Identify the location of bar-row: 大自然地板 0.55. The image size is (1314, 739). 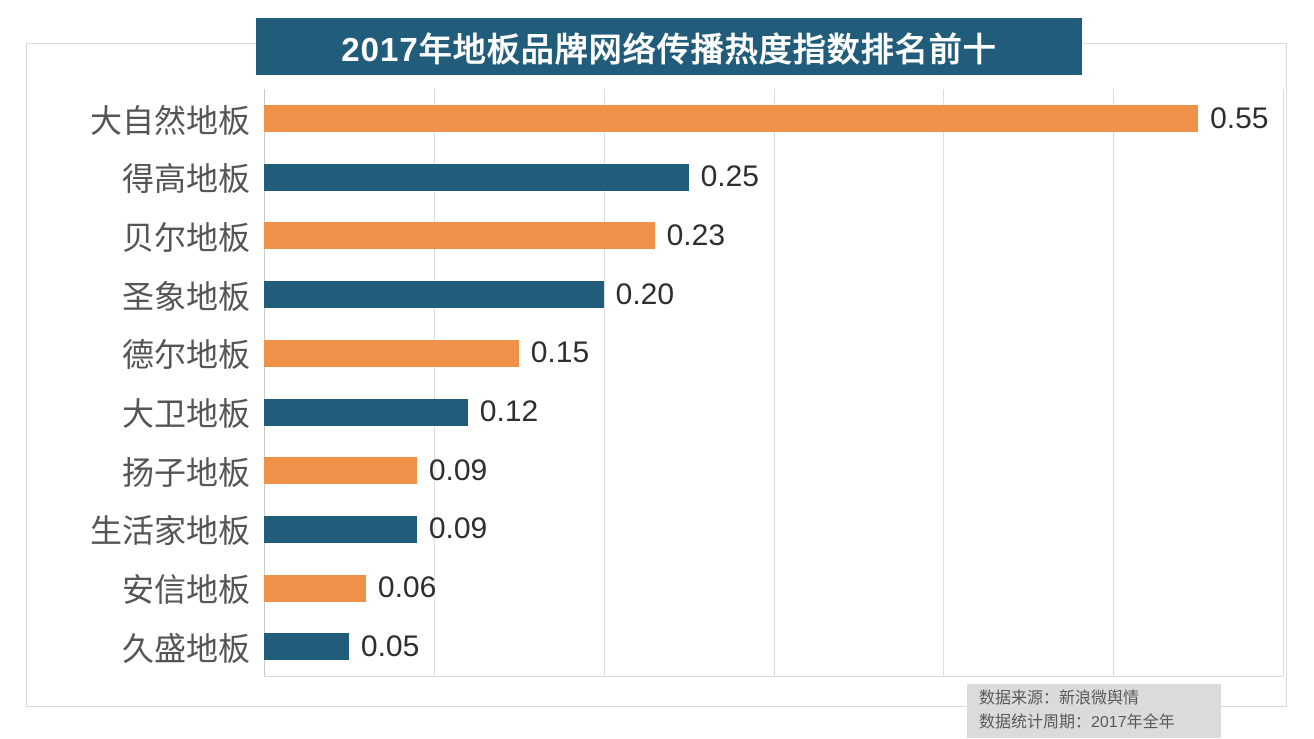
(656, 118).